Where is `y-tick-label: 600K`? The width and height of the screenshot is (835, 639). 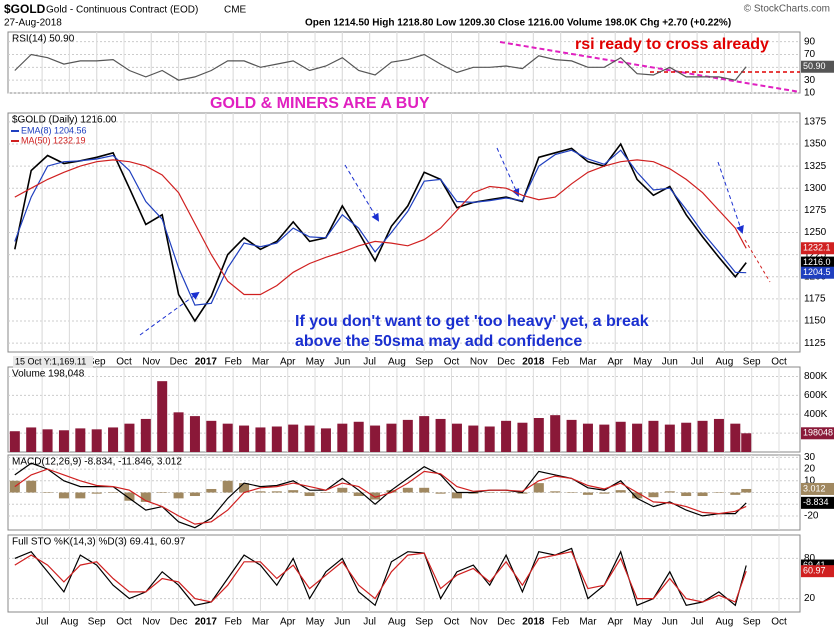
y-tick-label: 600K is located at coordinates (816, 395).